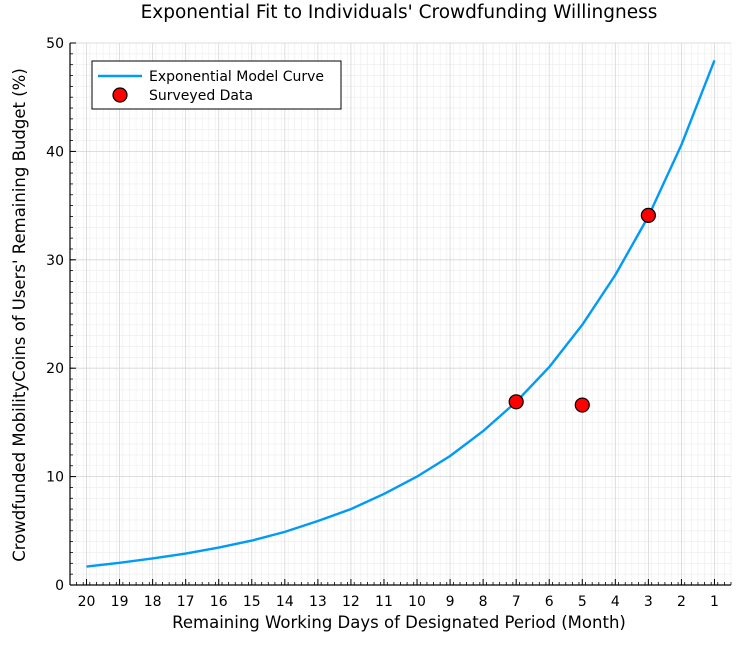 The image size is (750, 650). I want to click on x-tick-label: 4, so click(615, 602).